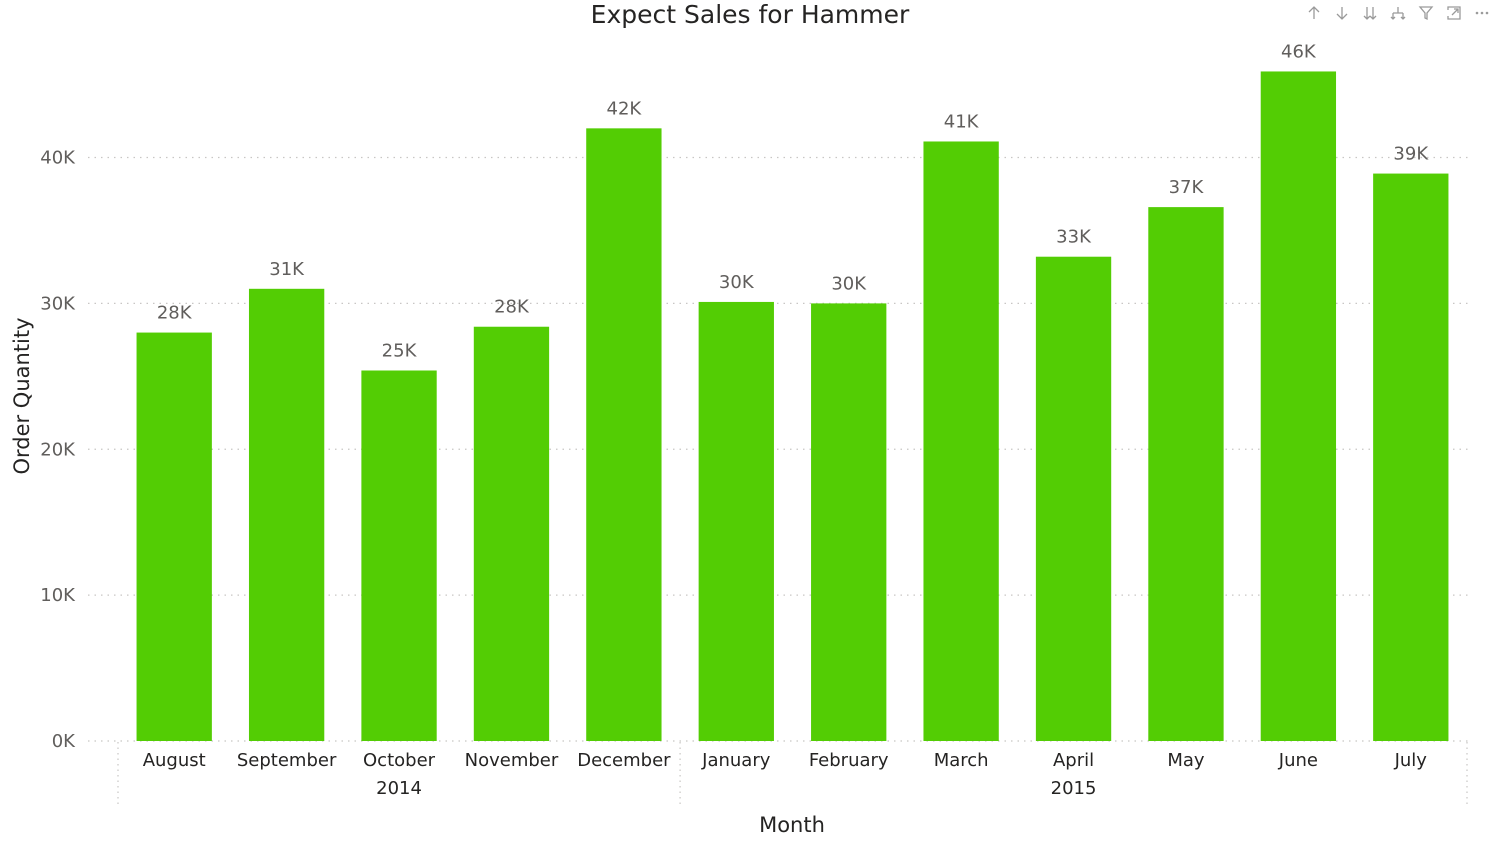 Image resolution: width=1500 pixels, height=844 pixels. What do you see at coordinates (400, 350) in the screenshot?
I see `data-label: 25K` at bounding box center [400, 350].